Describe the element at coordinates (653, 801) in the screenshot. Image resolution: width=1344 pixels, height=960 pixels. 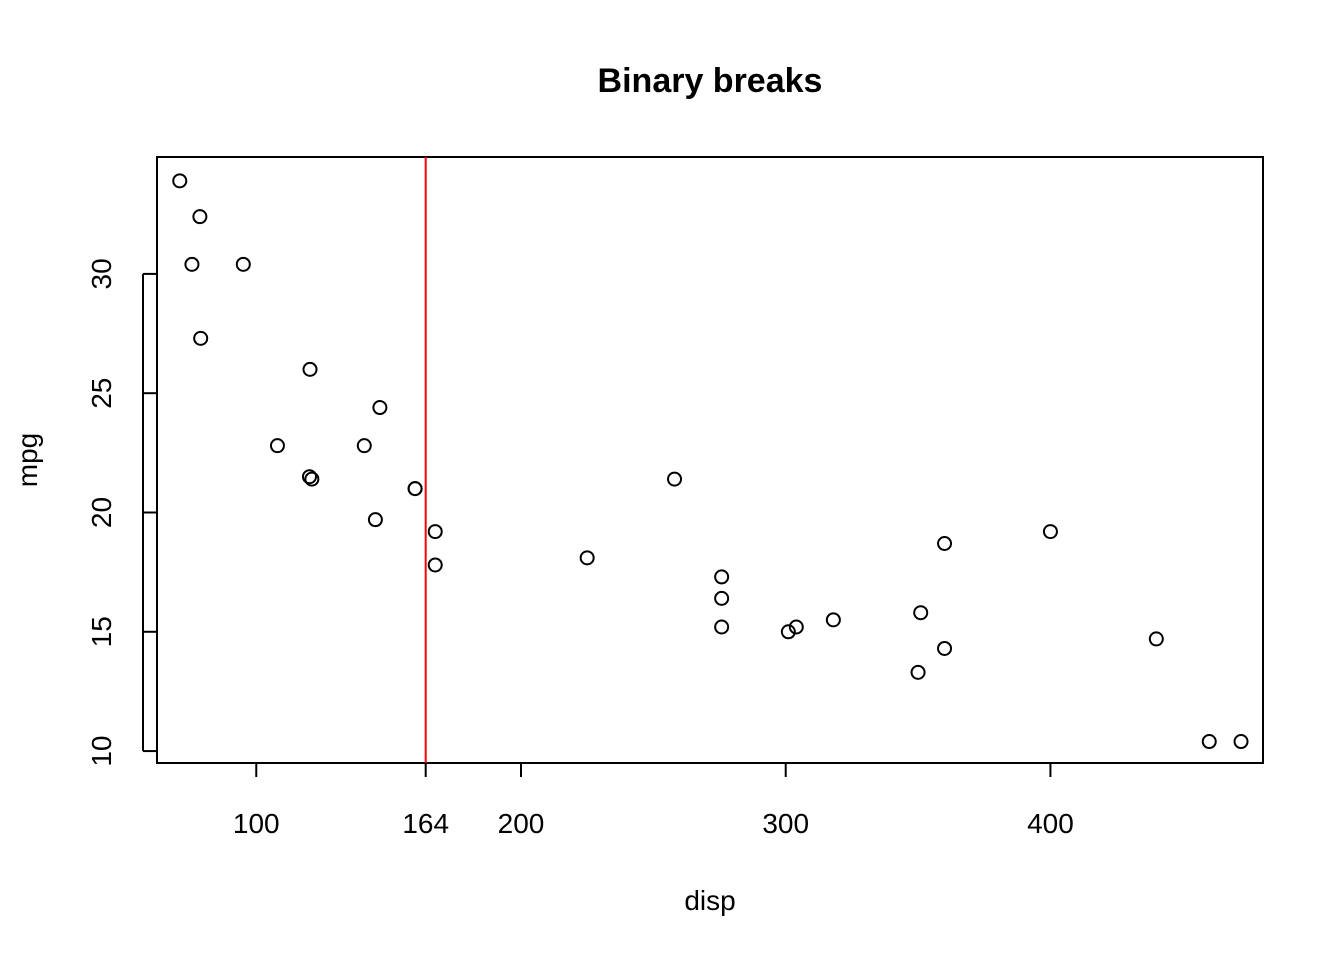
I see `x-axis: 100 164 200 300 400` at that location.